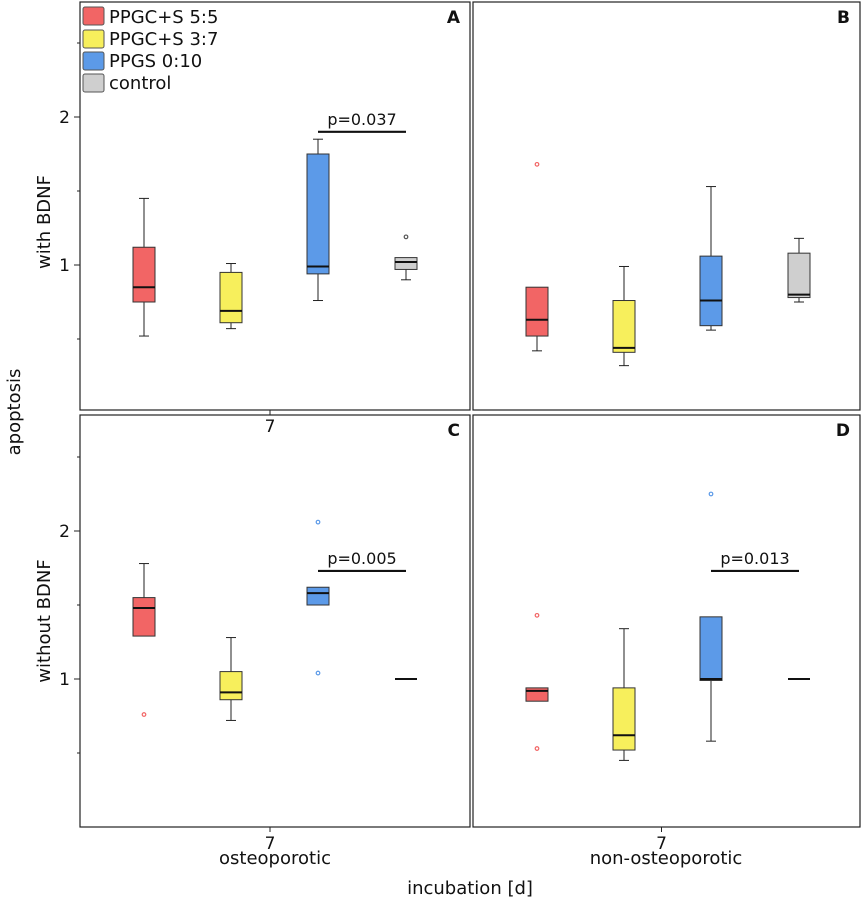 The width and height of the screenshot is (865, 902). Describe the element at coordinates (711, 291) in the screenshot. I see `box-ppgs-0-10-b` at that location.